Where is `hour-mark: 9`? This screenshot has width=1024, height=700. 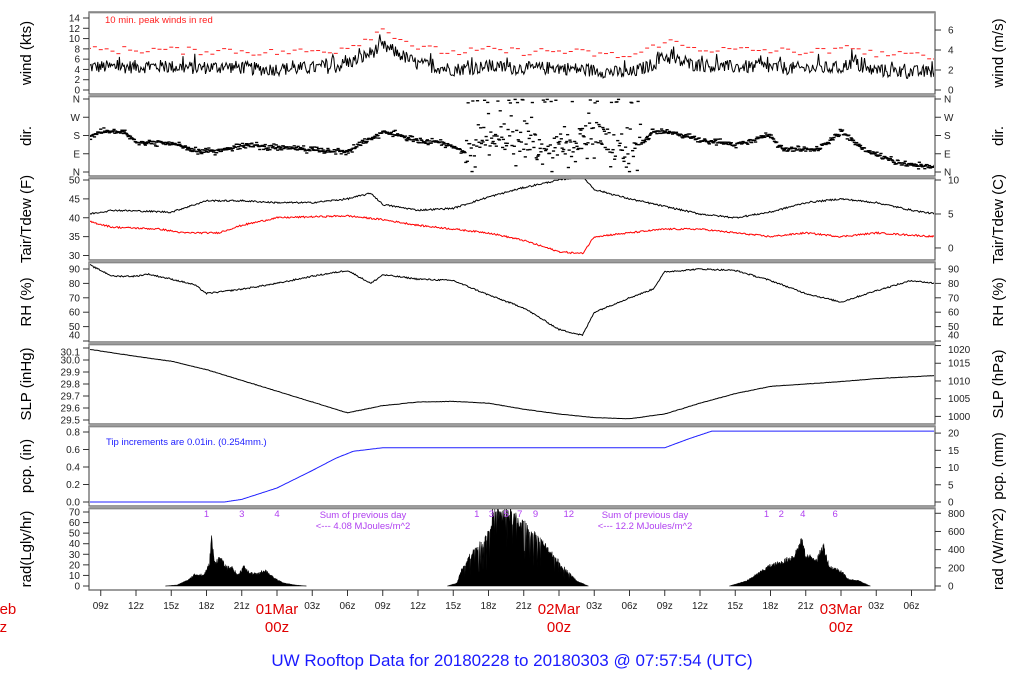
hour-mark: 9 is located at coordinates (535, 514).